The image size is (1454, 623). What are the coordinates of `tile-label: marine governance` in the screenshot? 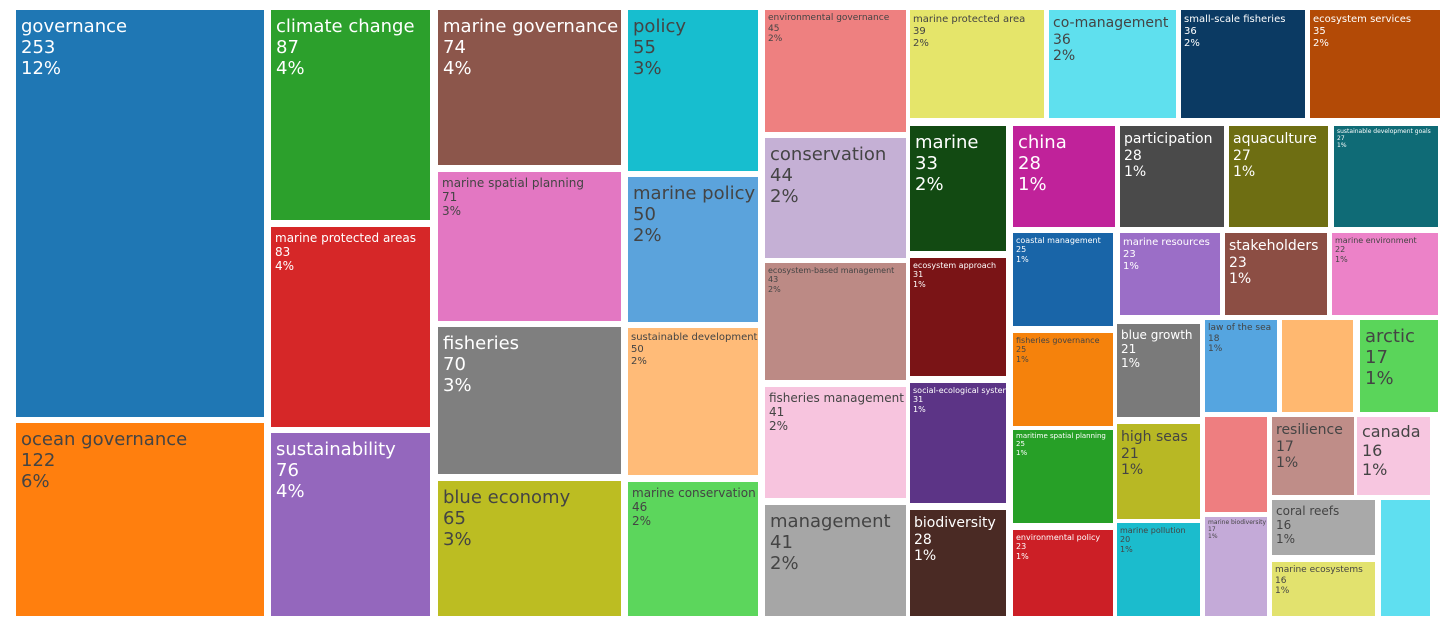 It's located at (531, 26).